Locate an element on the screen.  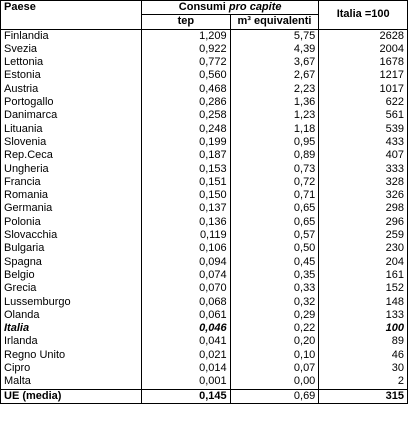
cell-index: 133 is located at coordinates (363, 315).